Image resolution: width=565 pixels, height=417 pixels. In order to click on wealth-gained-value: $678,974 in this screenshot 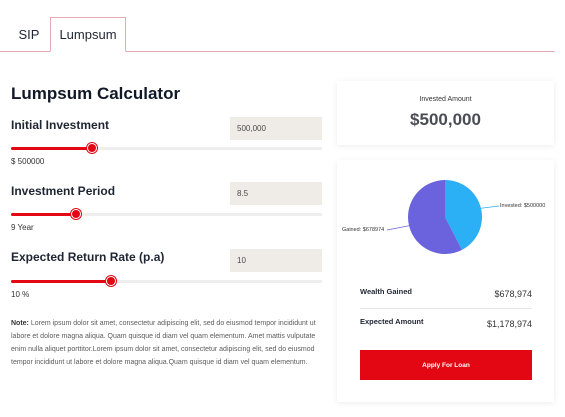, I will do `click(513, 294)`.